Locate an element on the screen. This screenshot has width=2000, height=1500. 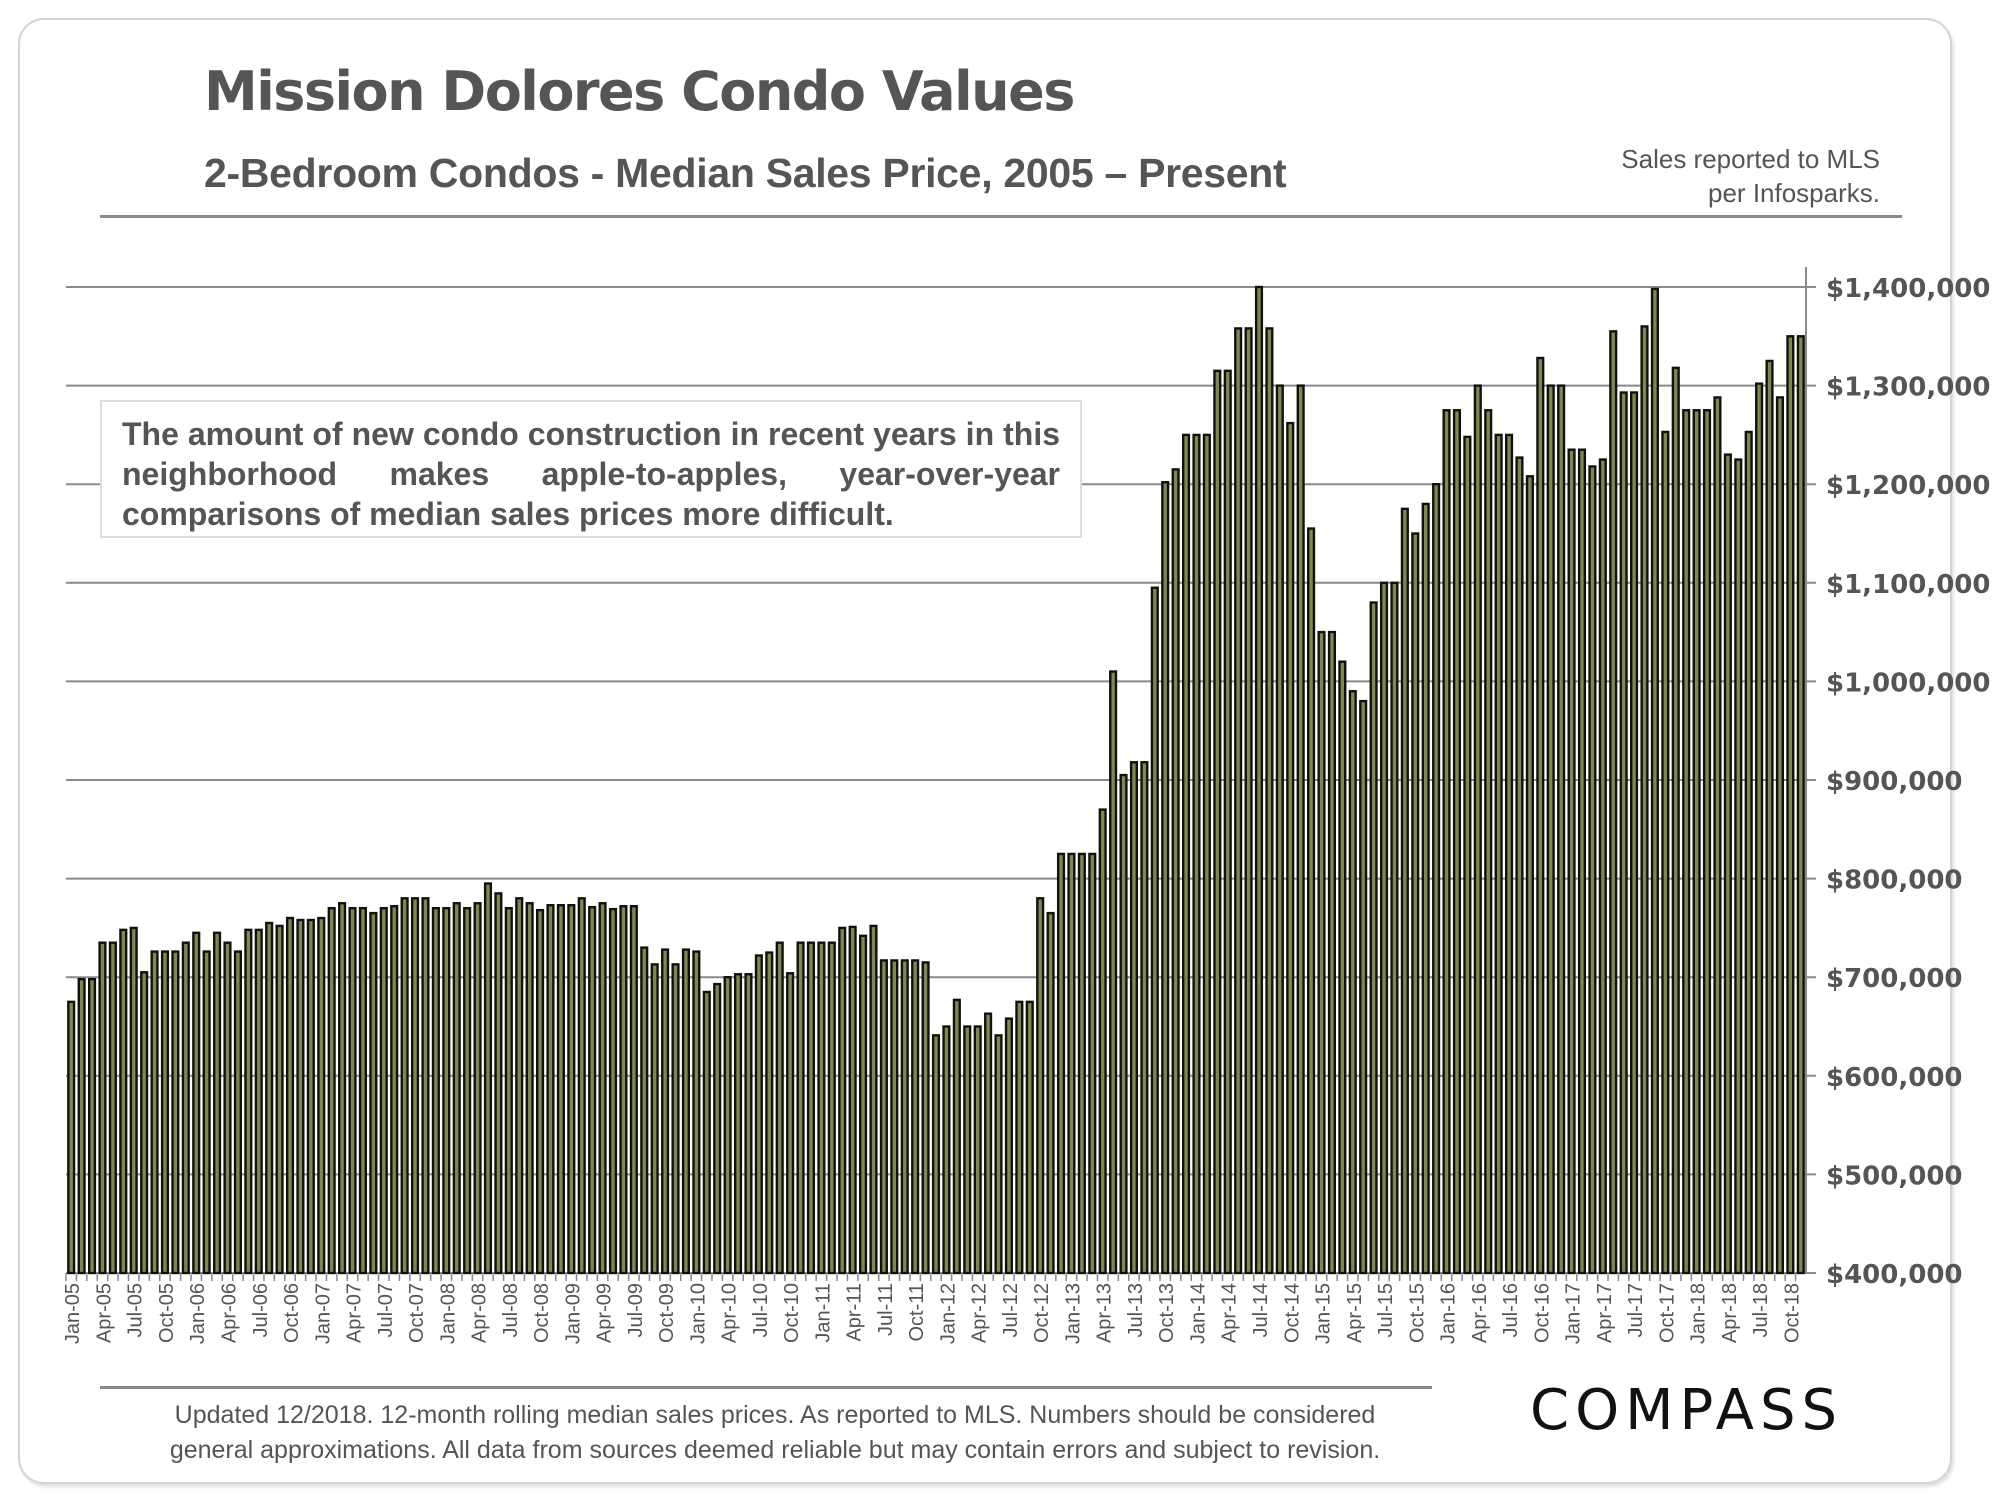
x-tick-label: Jan-07 is located at coordinates (323, 1313).